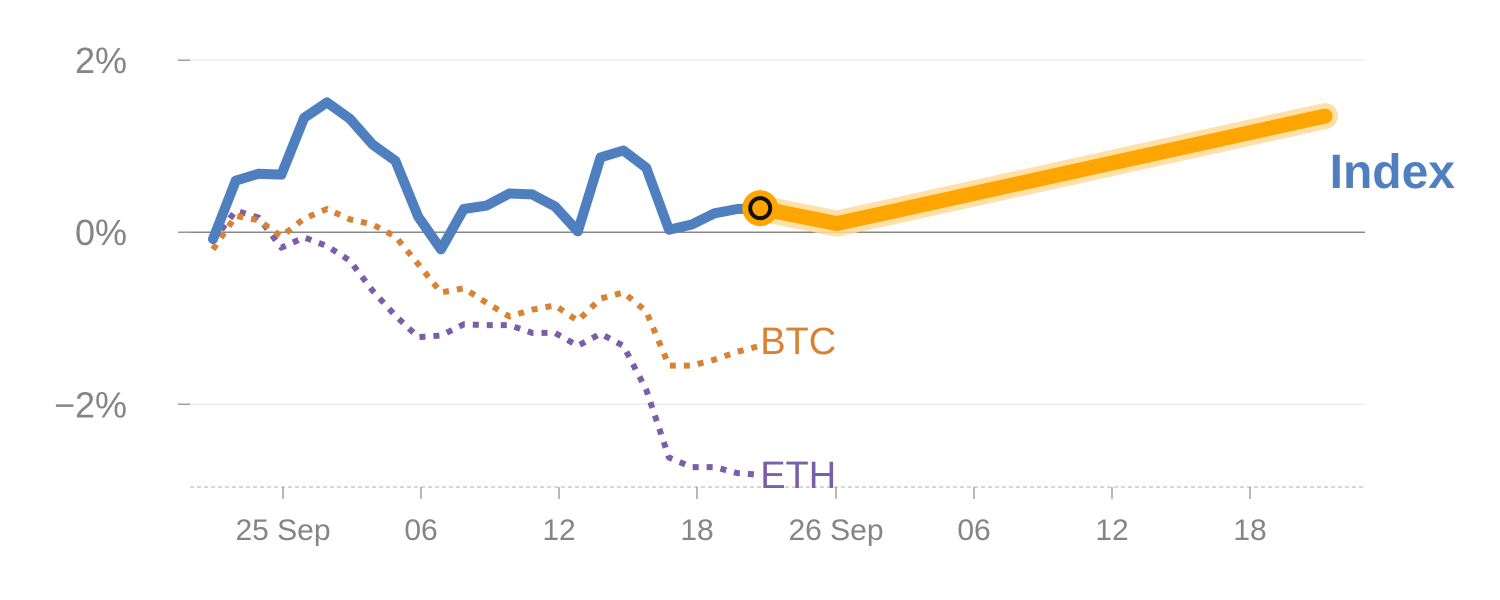  What do you see at coordinates (798, 342) in the screenshot?
I see `series-label-btc: BTC` at bounding box center [798, 342].